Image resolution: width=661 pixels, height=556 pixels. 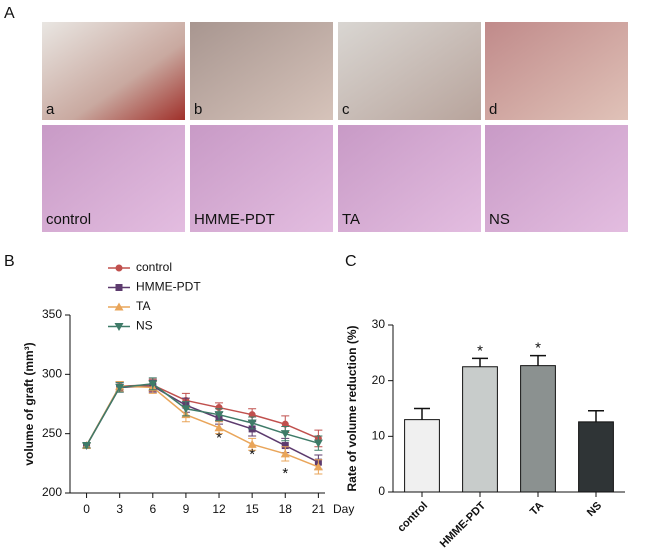 I want to click on y-tick-label: 0, so click(x=381, y=491).